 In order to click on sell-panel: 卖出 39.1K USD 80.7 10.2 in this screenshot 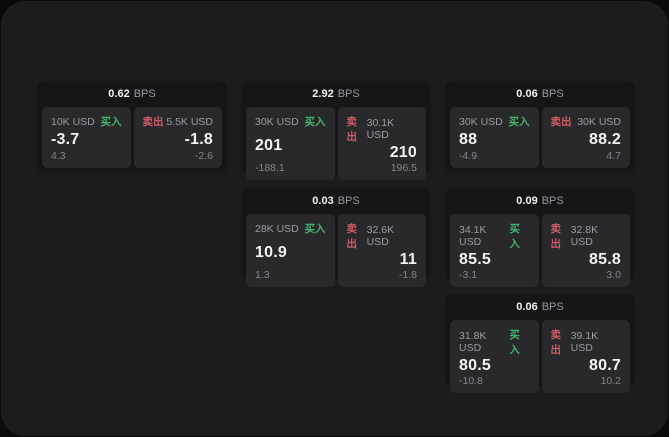, I will do `click(585, 356)`.